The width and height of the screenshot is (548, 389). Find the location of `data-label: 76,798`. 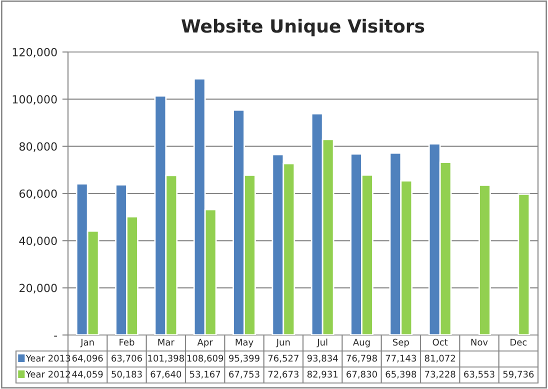

data-label: 76,798 is located at coordinates (361, 358).